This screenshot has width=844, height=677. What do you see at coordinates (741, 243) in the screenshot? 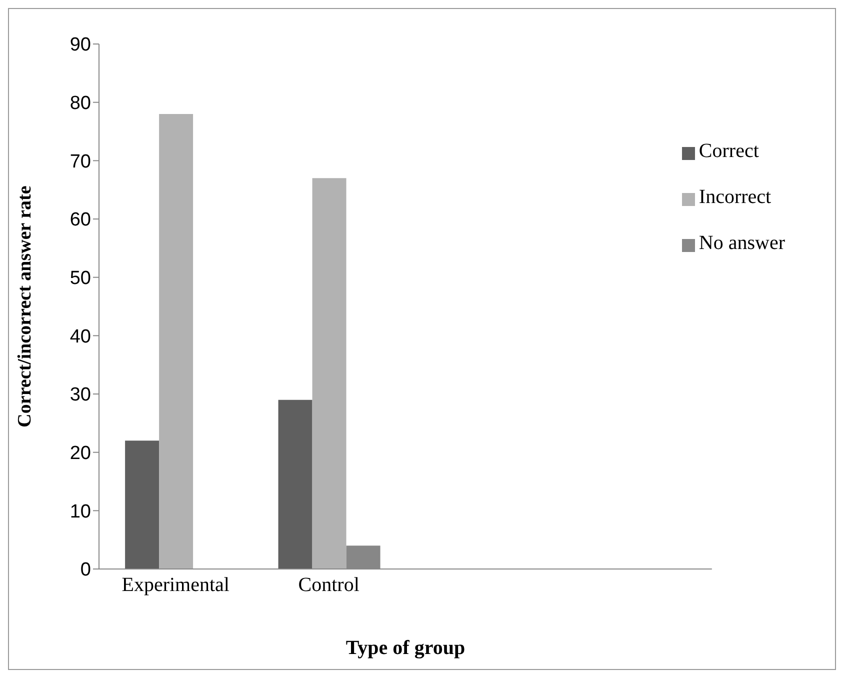
I see `legend-label: No answer` at bounding box center [741, 243].